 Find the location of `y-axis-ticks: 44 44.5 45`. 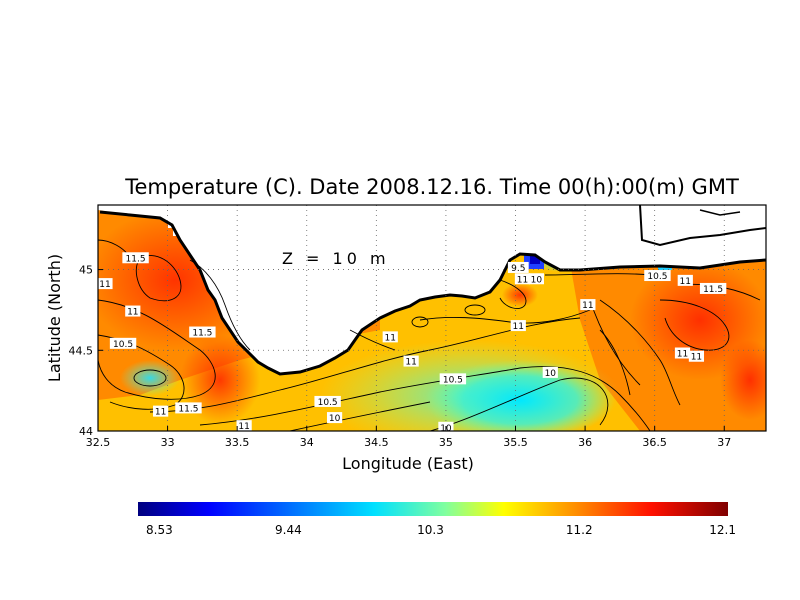

y-axis-ticks: 44 44.5 45 is located at coordinates (86, 351).